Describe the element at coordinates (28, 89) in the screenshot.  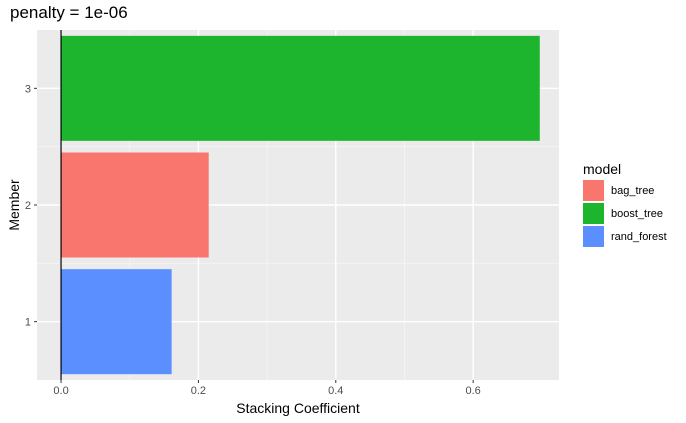
I see `y-tick-label: 3` at that location.